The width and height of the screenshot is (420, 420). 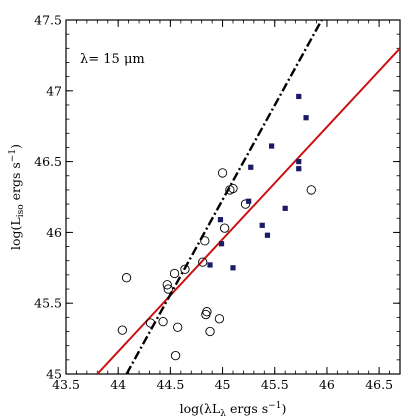 I want to click on x-tick-label: 45, so click(x=223, y=384).